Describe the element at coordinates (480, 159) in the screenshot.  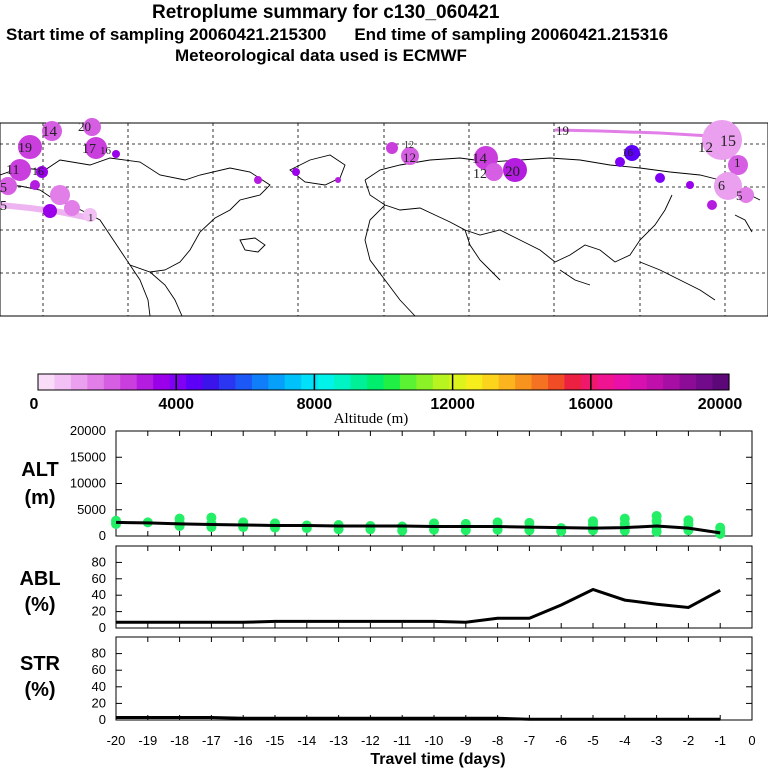
I see `plume-label: 14` at that location.